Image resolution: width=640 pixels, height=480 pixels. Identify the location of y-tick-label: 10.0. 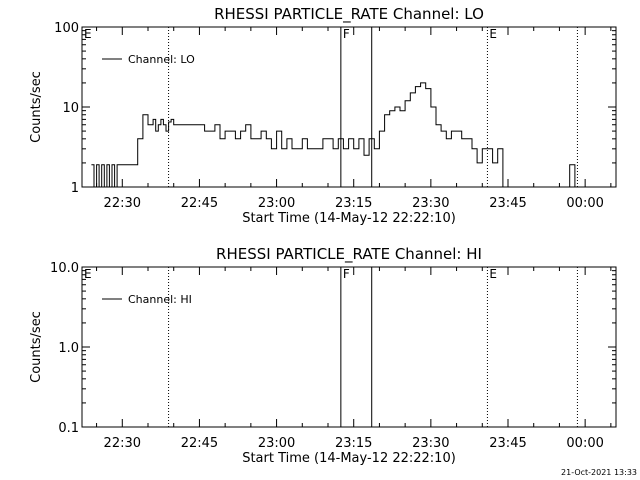
(64, 268).